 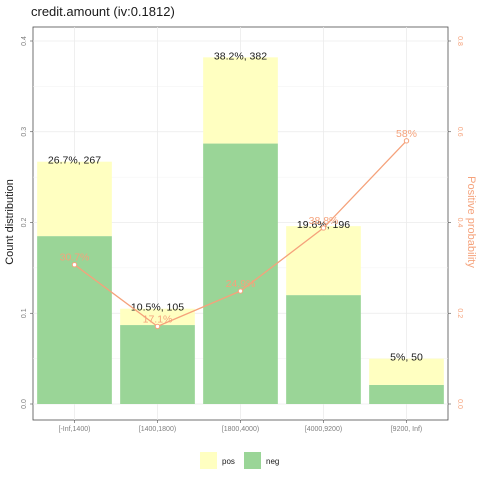 I want to click on y2-tick-label: 0.0, so click(x=459, y=404).